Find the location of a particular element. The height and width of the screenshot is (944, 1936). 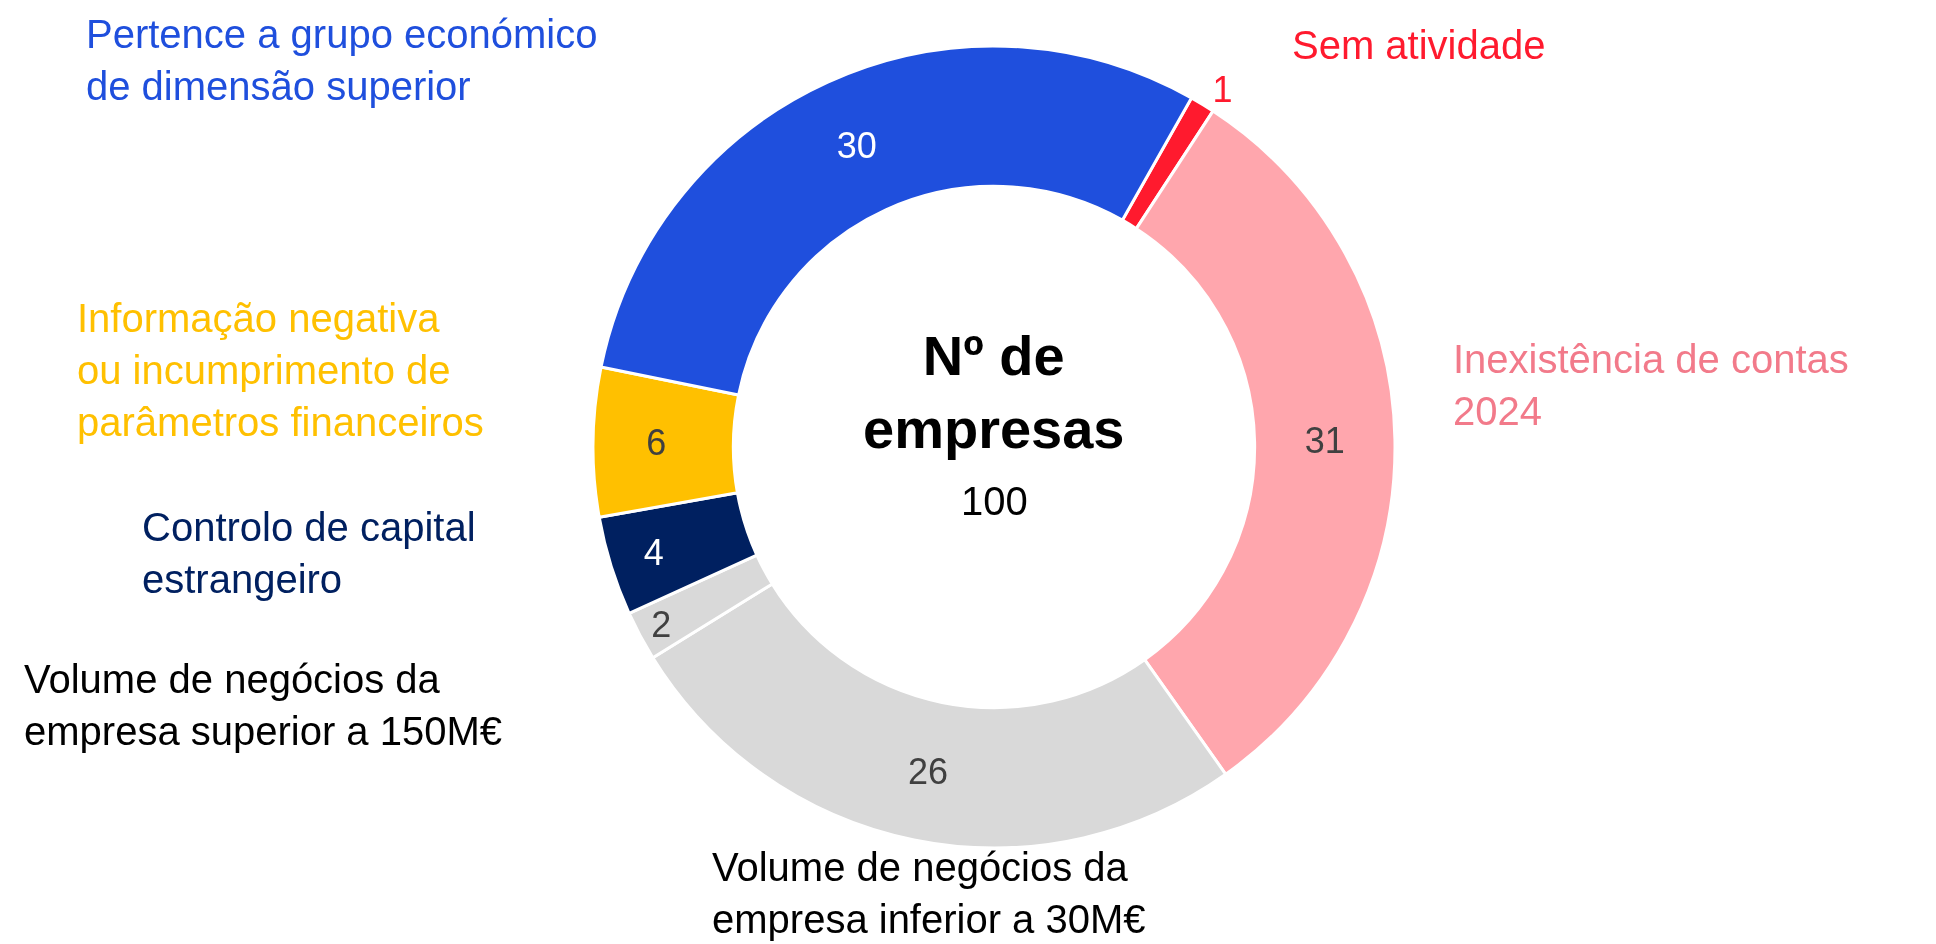

slice-label: Volume de negócios da empresa superior a 150M€ is located at coordinates (263, 705).